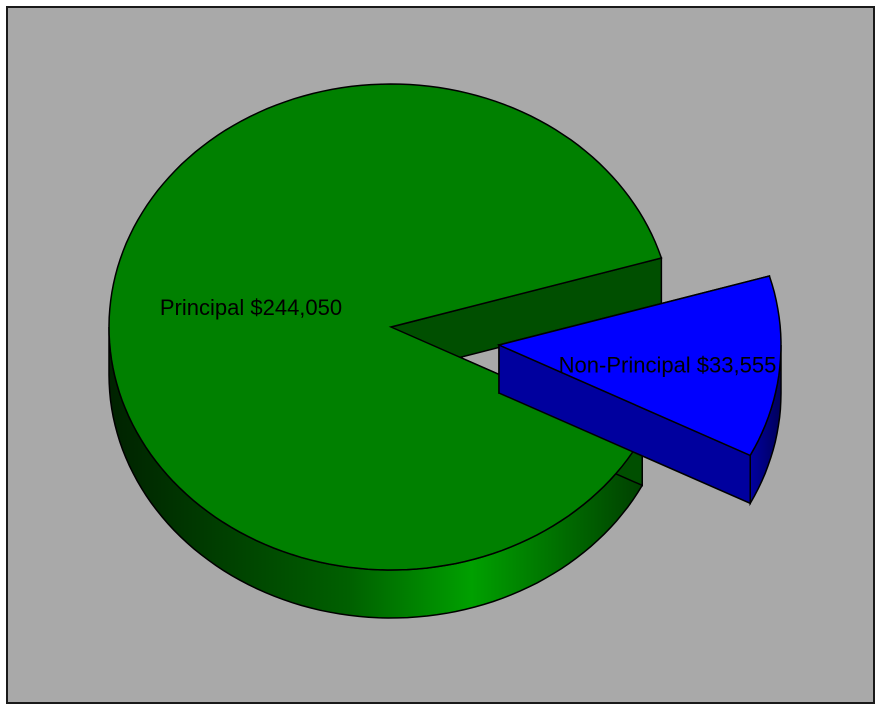 The width and height of the screenshot is (877, 706). I want to click on slice-label-non-principal: Non-Principal $33,555, so click(668, 364).